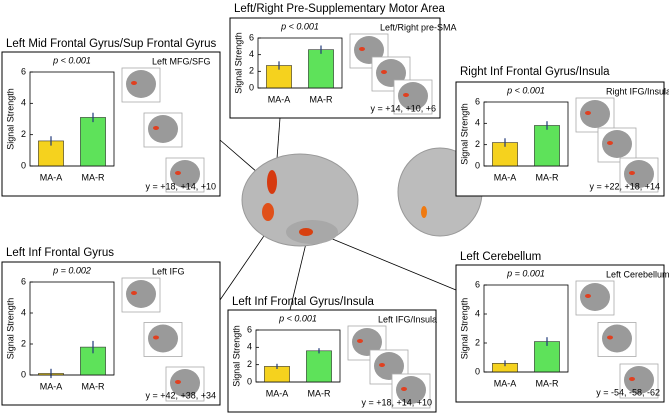 Image resolution: width=669 pixels, height=415 pixels. What do you see at coordinates (624, 186) in the screenshot?
I see `coordinates: y = +22, +18, +14` at bounding box center [624, 186].